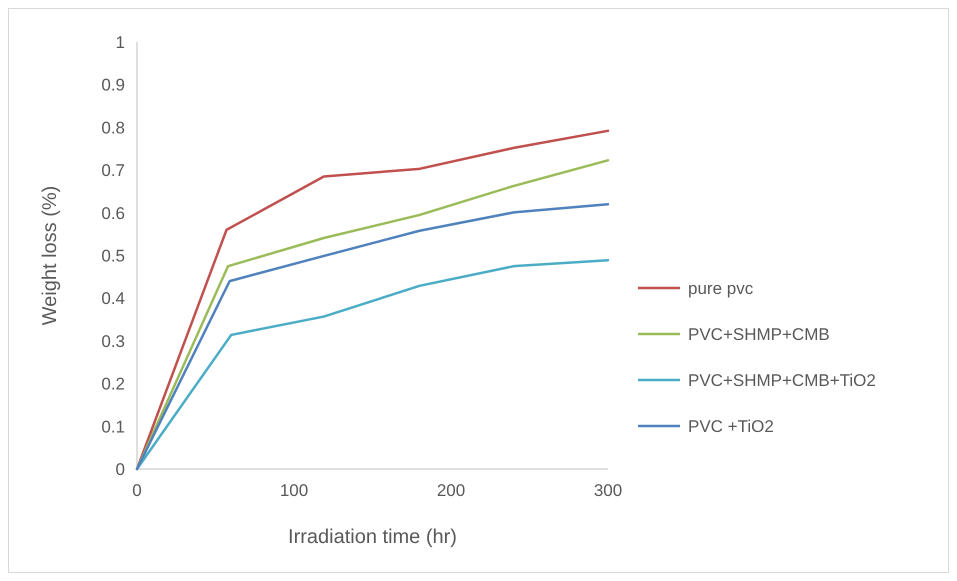 The width and height of the screenshot is (957, 581). I want to click on y-tick-label: 1, so click(120, 42).